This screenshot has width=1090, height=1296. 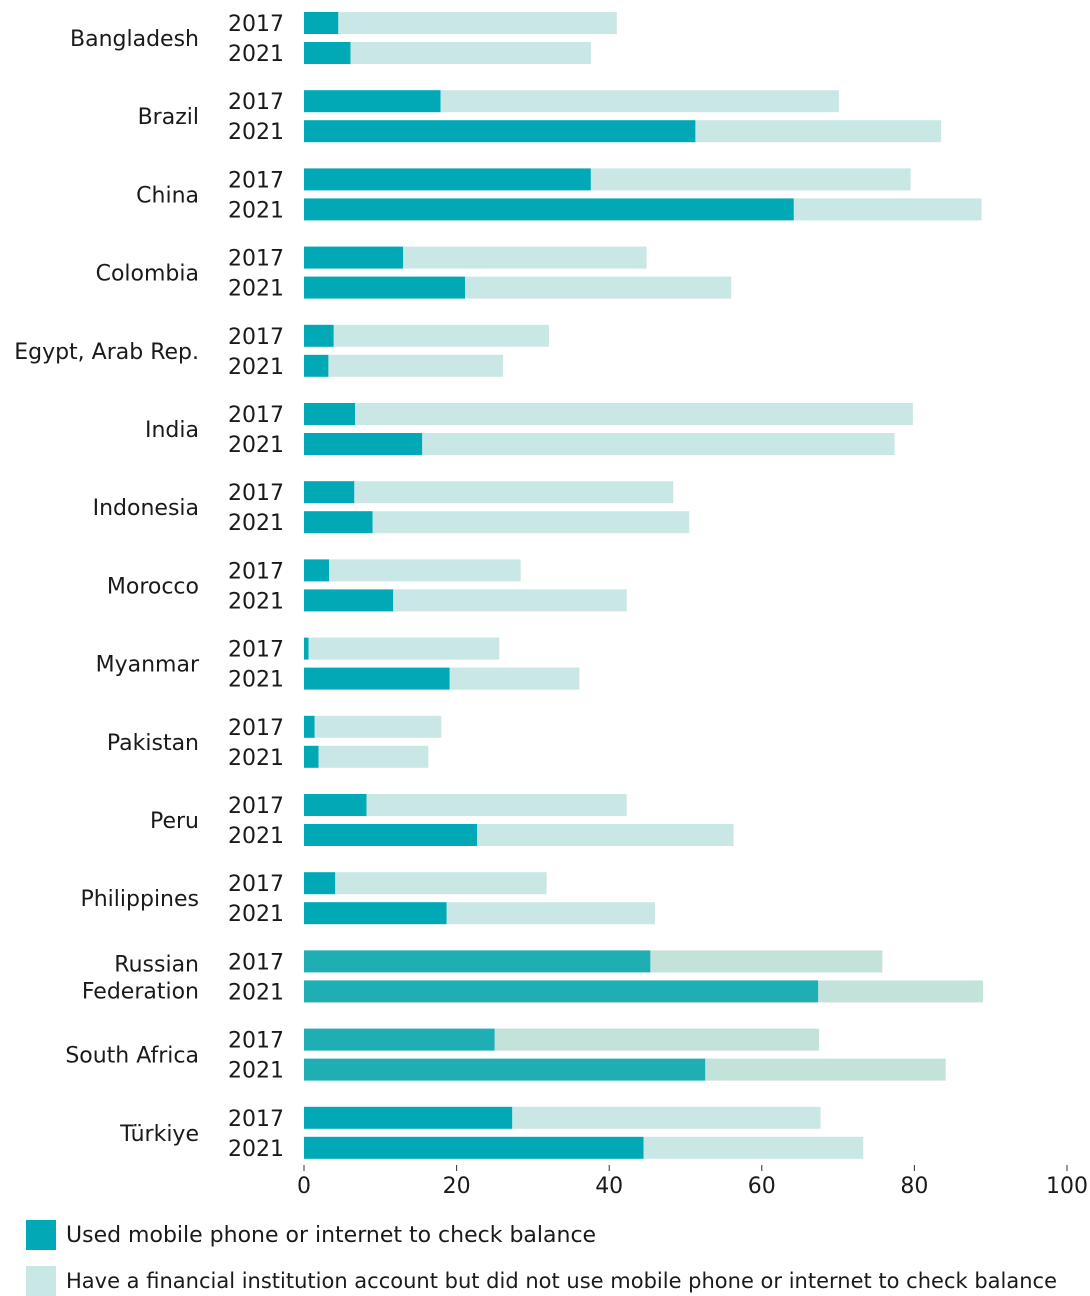 What do you see at coordinates (256, 962) in the screenshot?
I see `year-label-russian-federation-2017: 2017` at bounding box center [256, 962].